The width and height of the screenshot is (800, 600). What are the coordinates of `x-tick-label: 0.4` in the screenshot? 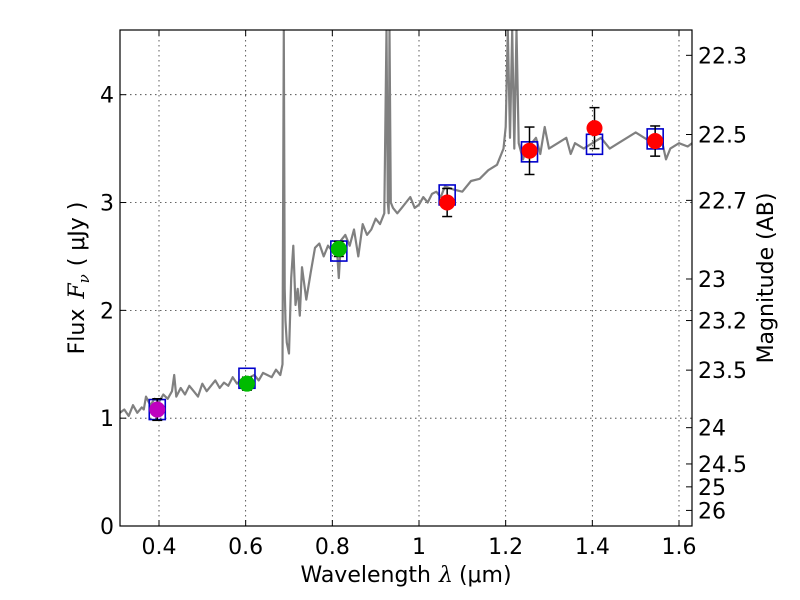 It's located at (159, 547).